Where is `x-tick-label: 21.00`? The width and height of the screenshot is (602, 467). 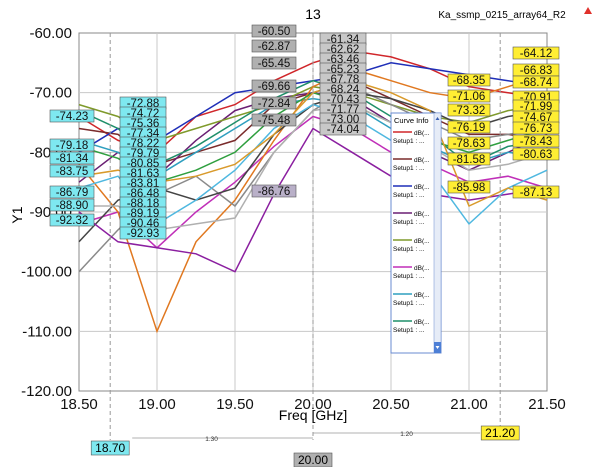
x-tick-label: 21.00 is located at coordinates (469, 404).